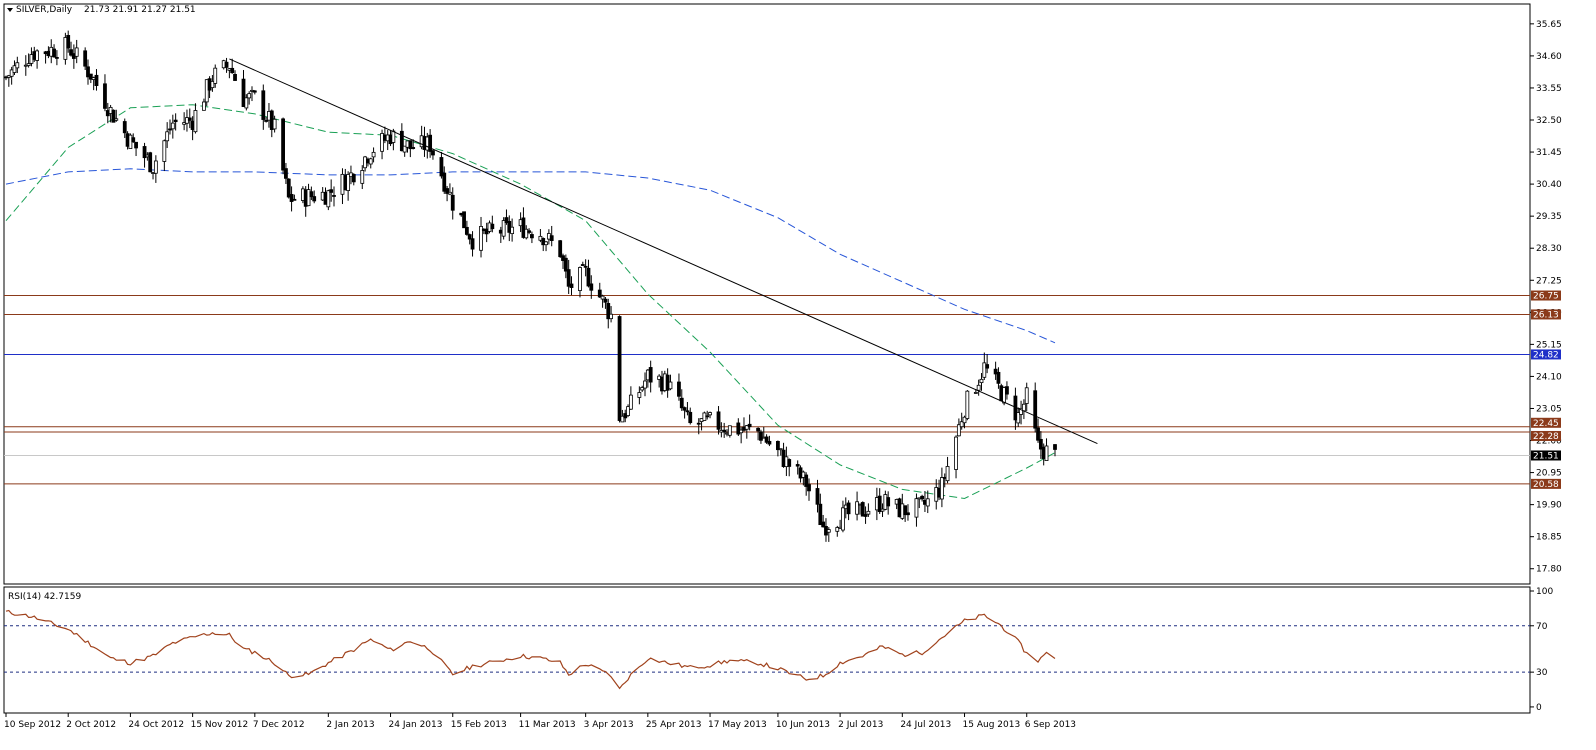 The image size is (1596, 750). Describe the element at coordinates (1549, 345) in the screenshot. I see `price-tick-label: 25.15` at that location.